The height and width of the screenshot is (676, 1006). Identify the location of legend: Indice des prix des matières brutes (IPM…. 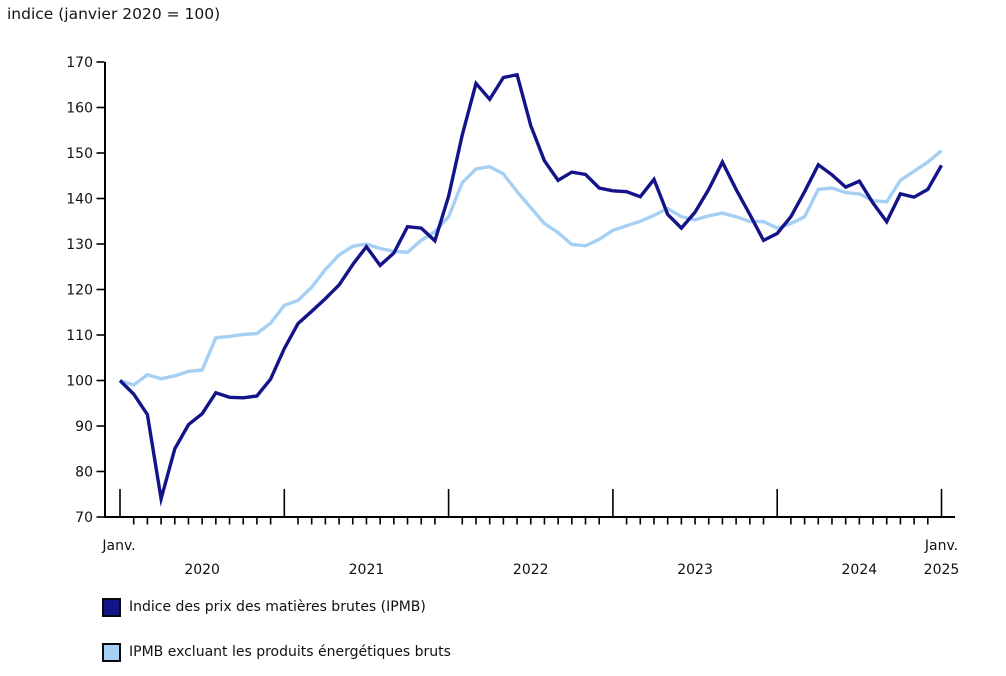
(276, 636).